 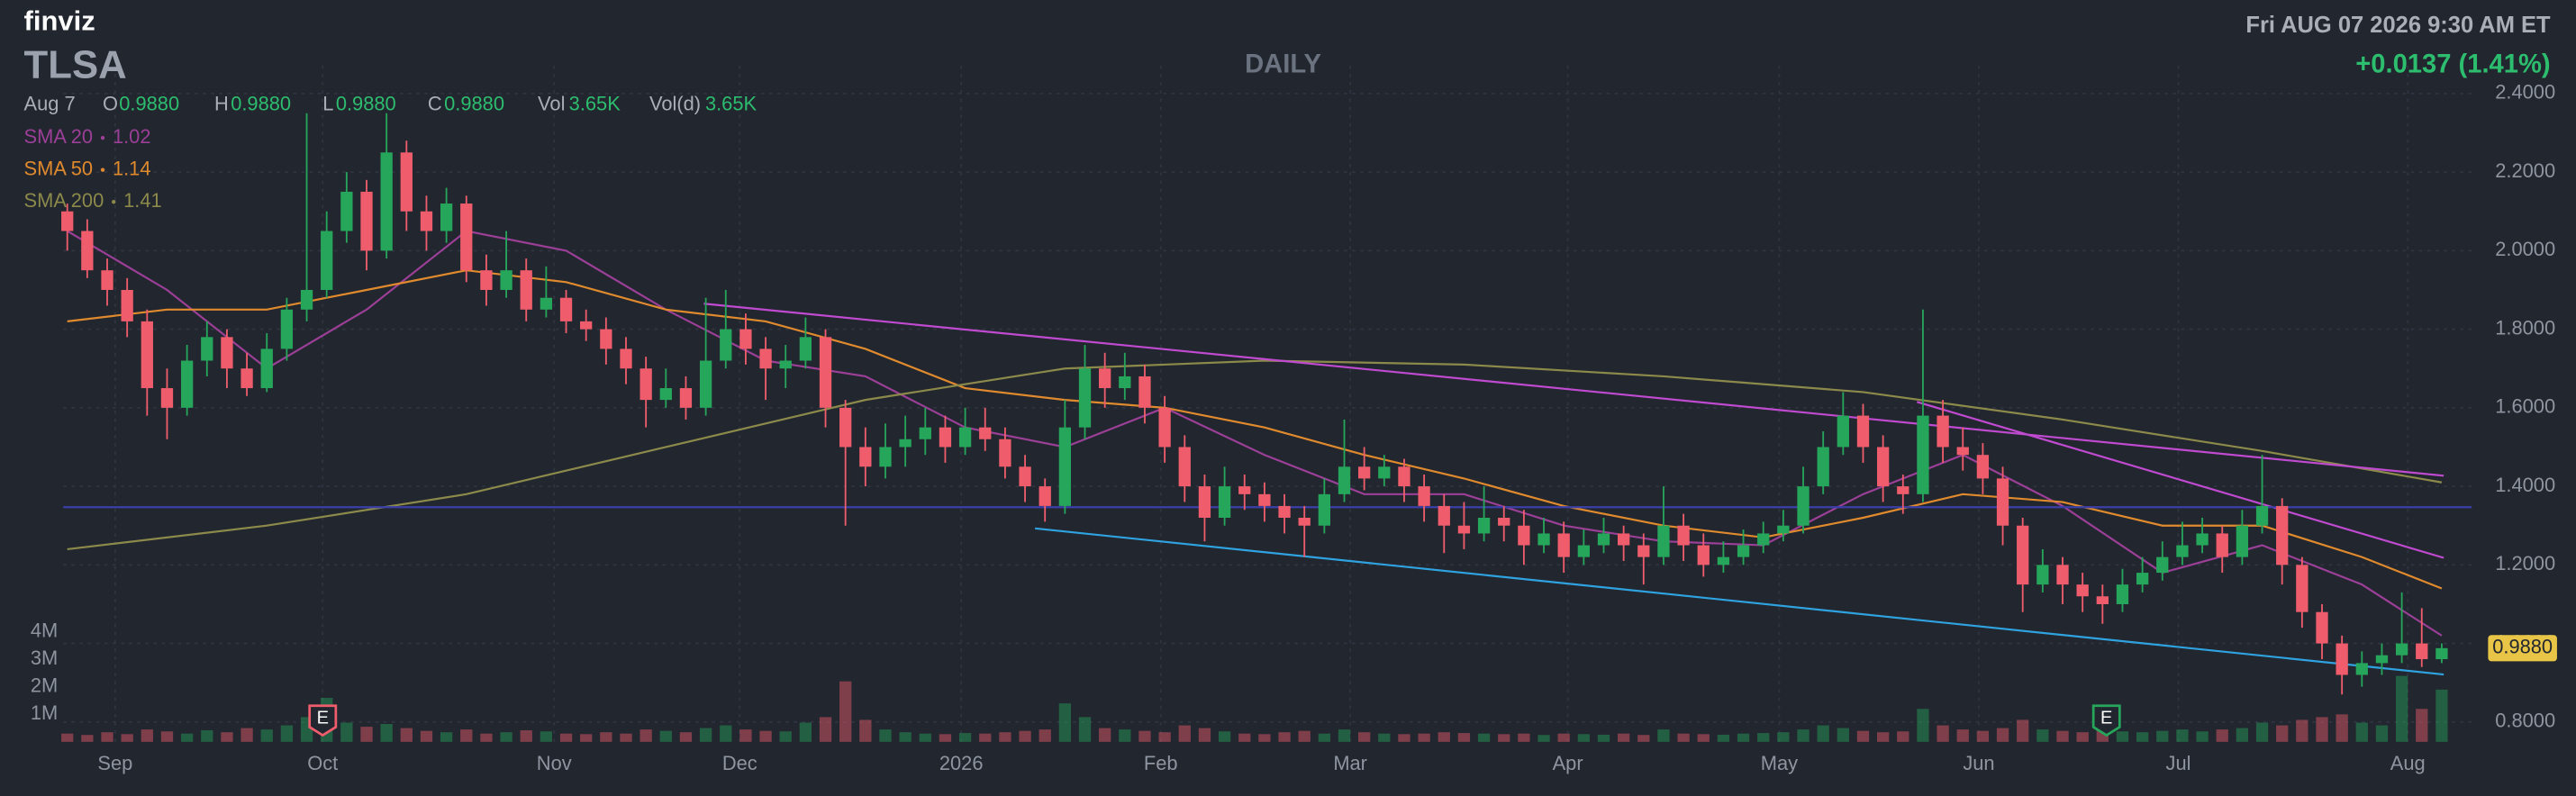 I want to click on quote-label: L, so click(x=327, y=103).